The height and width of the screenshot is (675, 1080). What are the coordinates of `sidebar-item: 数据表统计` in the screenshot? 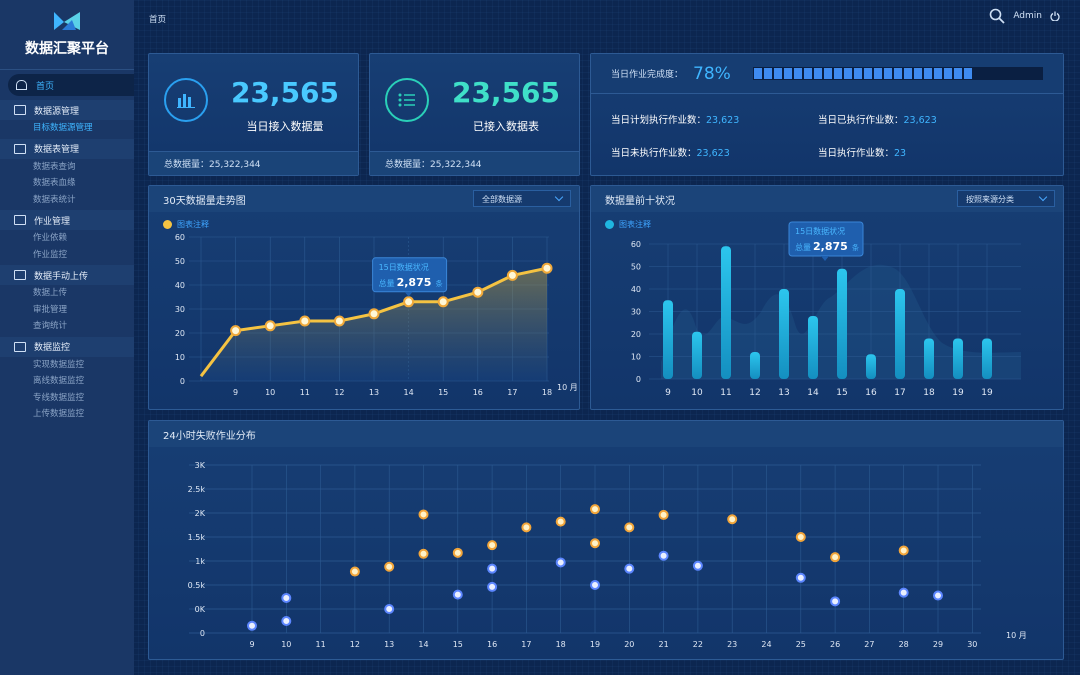 It's located at (54, 199).